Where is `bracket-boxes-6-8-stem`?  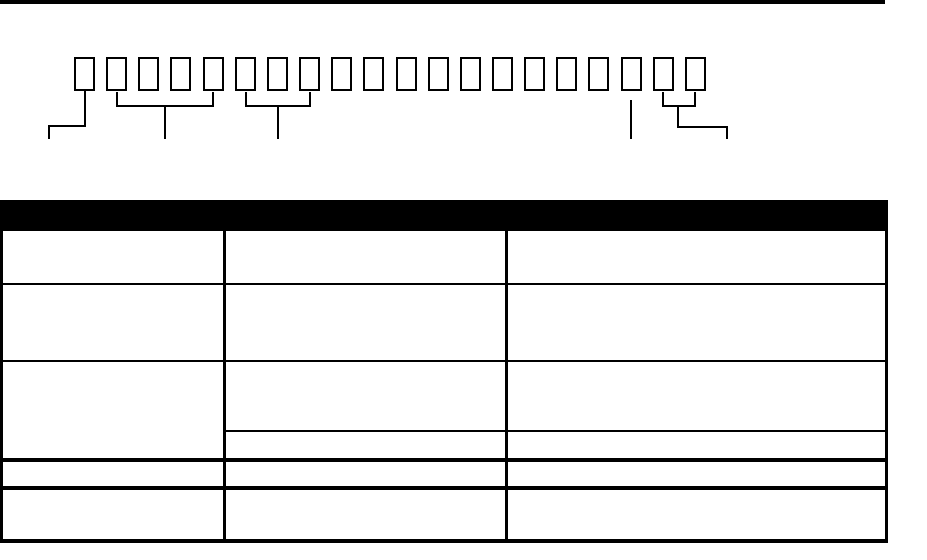
bracket-boxes-6-8-stem is located at coordinates (278, 123).